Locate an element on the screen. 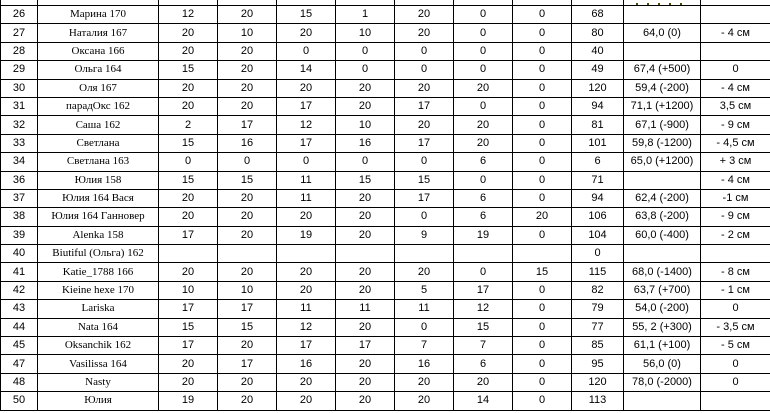 This screenshot has height=413, width=770. total-cell: 49 is located at coordinates (597, 70).